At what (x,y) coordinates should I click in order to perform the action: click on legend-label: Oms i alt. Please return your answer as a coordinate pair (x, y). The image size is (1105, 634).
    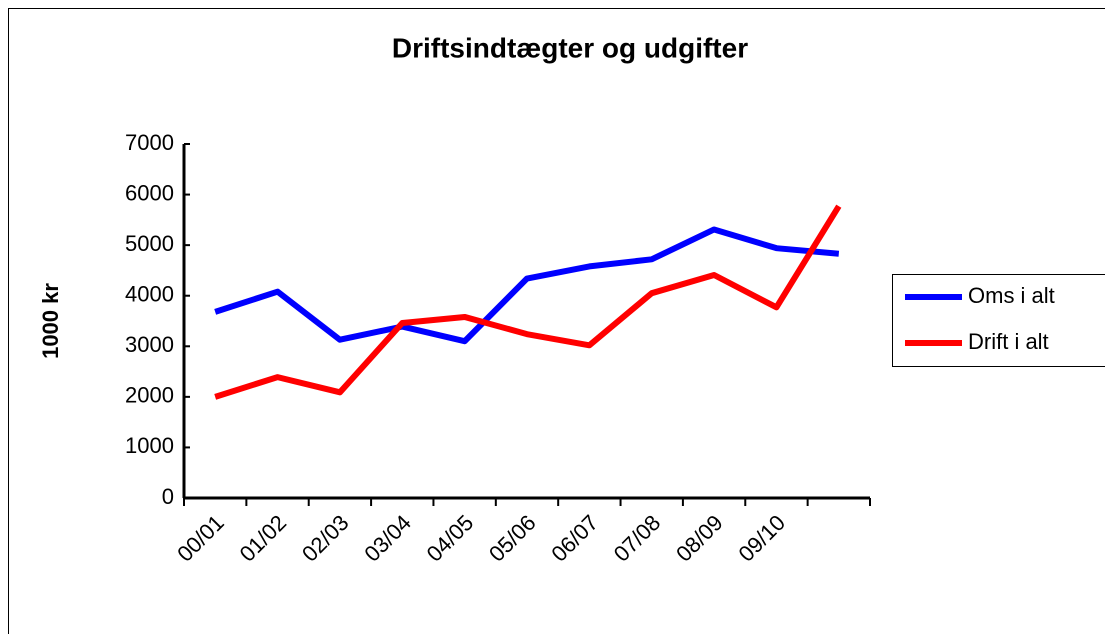
    Looking at the image, I should click on (1011, 295).